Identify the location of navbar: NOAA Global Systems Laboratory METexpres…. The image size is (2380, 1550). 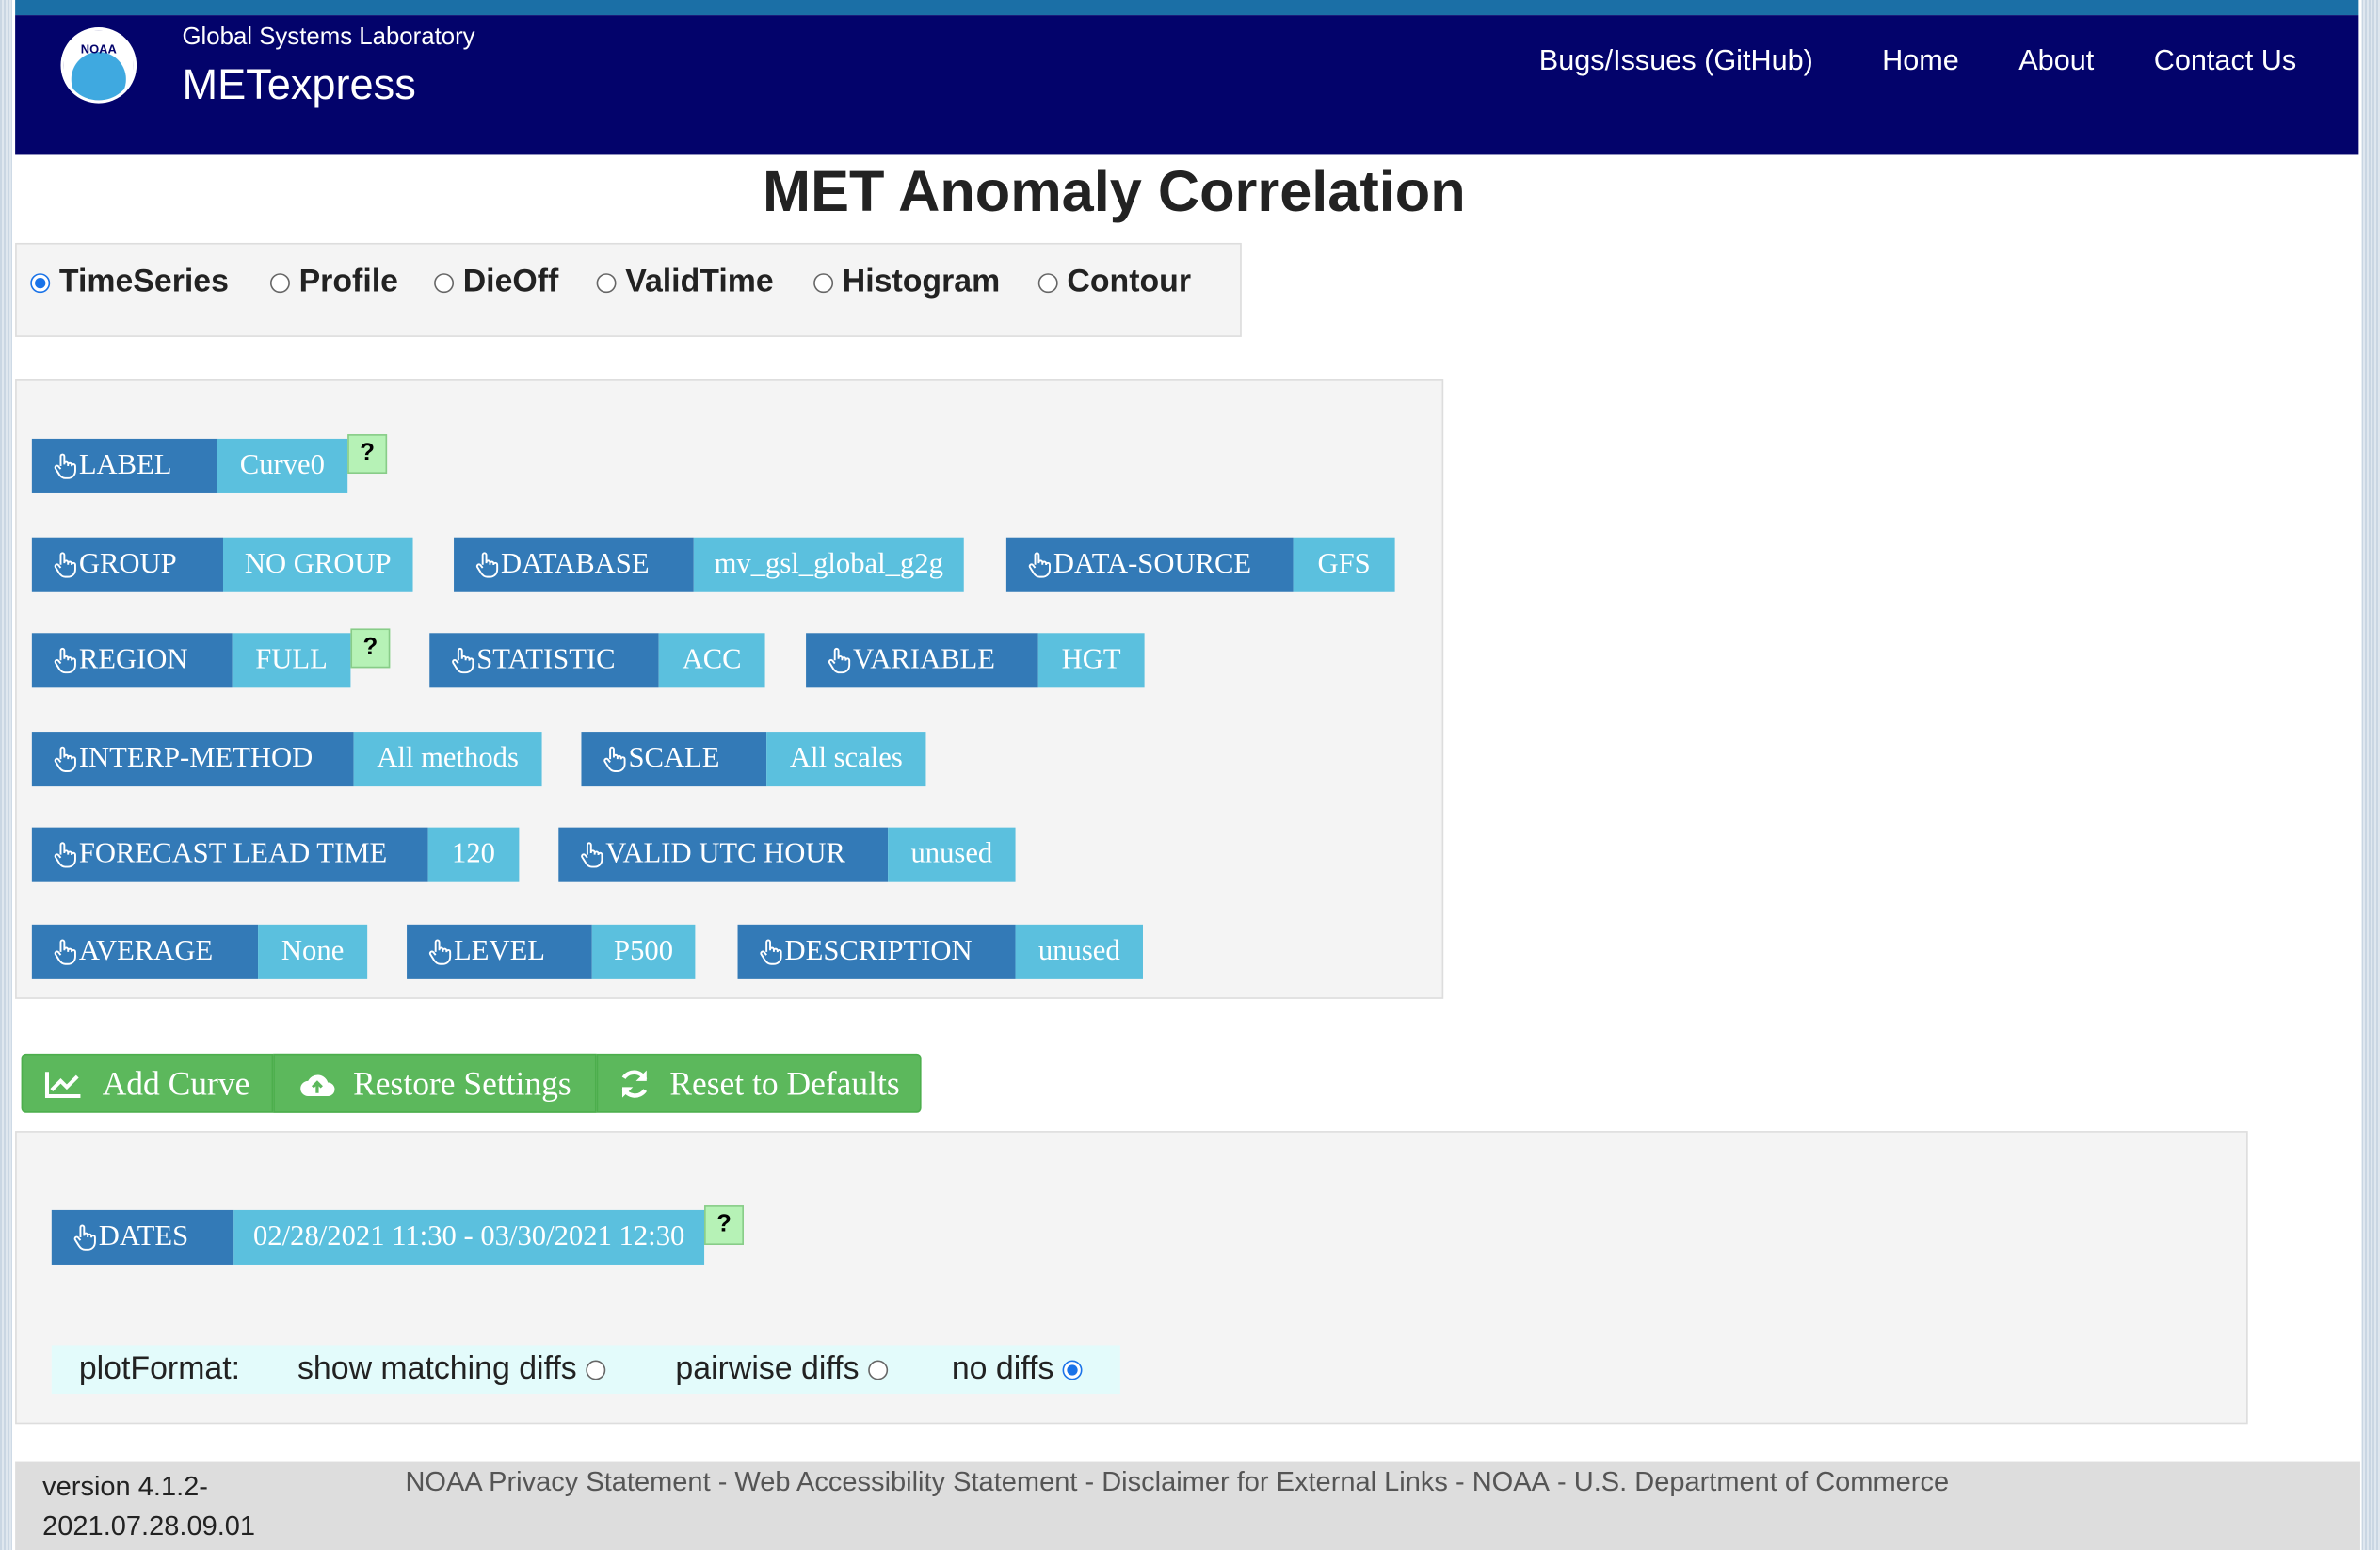
(1187, 85).